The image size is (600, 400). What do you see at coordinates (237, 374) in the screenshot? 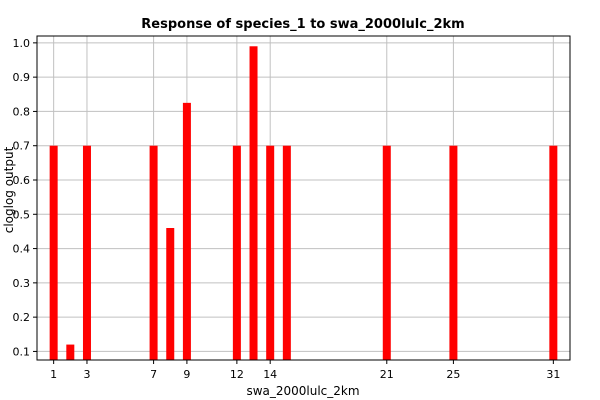
I see `x-tick-label-4: 12` at bounding box center [237, 374].